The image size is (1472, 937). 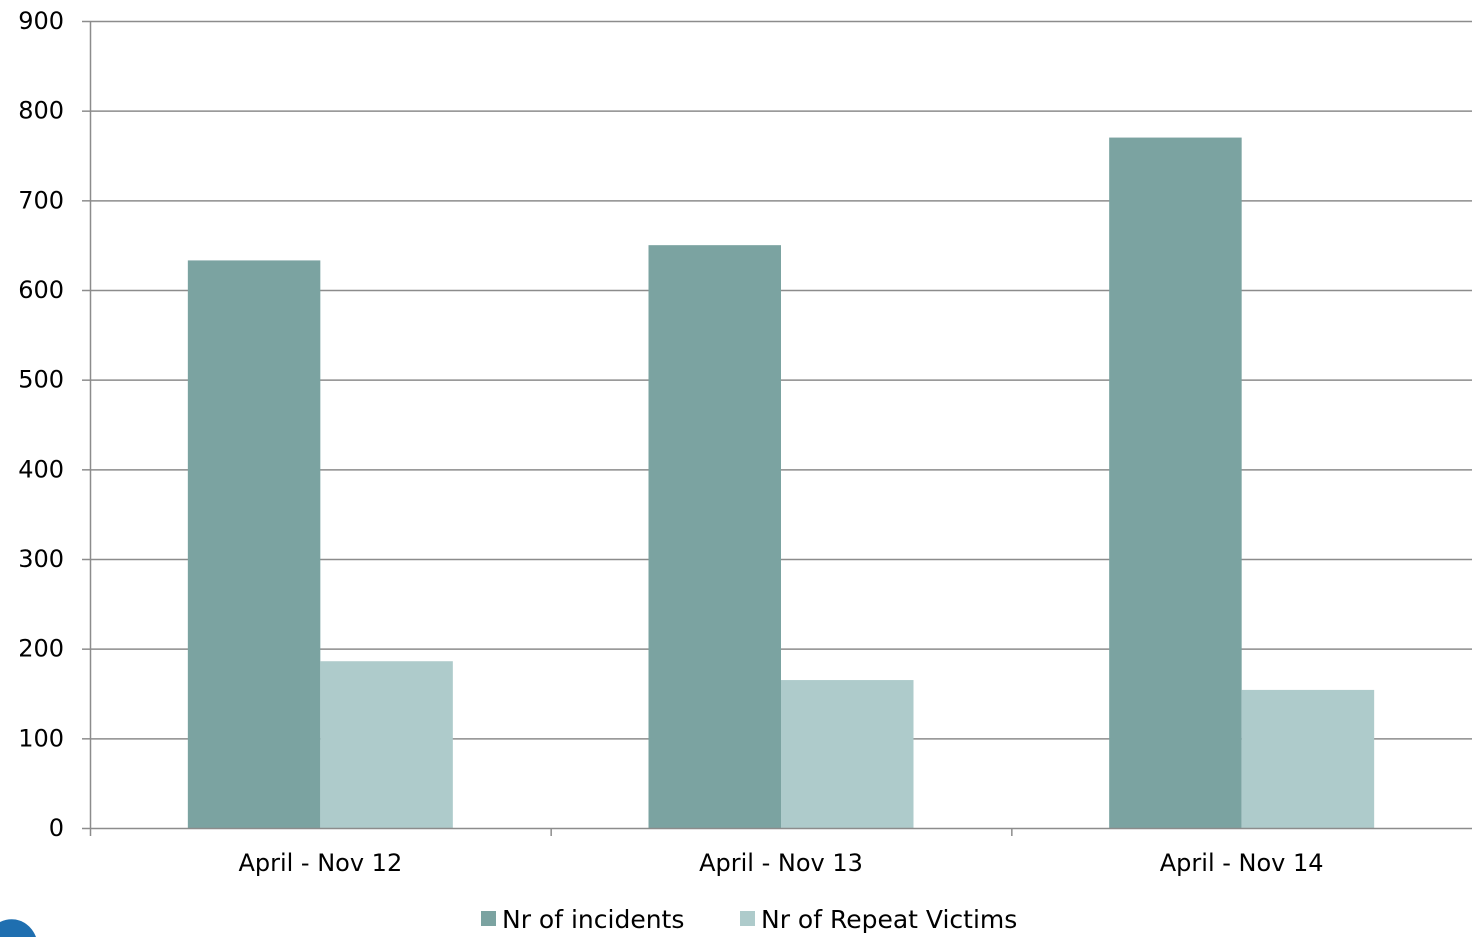 What do you see at coordinates (41, 290) in the screenshot?
I see `y-tick-label: 600` at bounding box center [41, 290].